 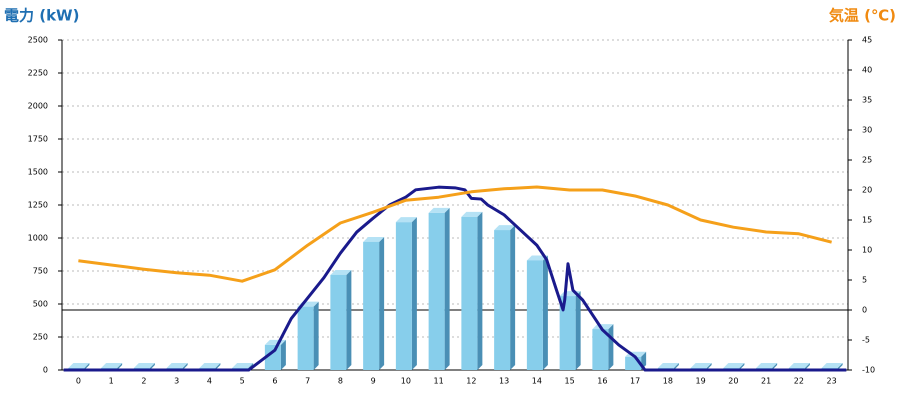 I want to click on x-tick-label: 12, so click(x=471, y=381).